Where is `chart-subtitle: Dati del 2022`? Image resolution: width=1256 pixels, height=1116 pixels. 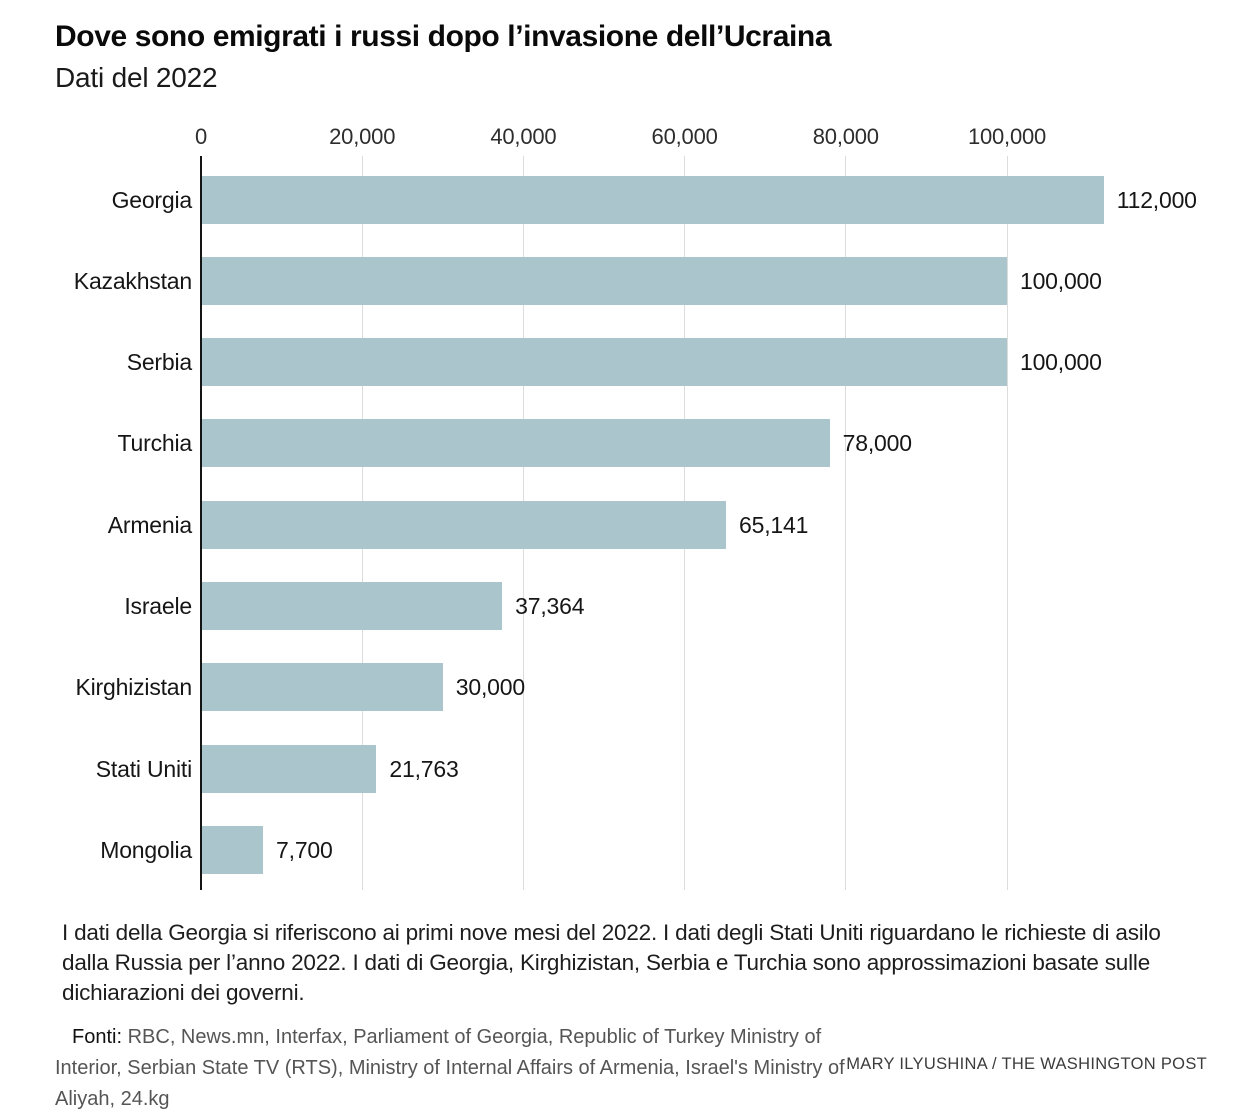 chart-subtitle: Dati del 2022 is located at coordinates (136, 77).